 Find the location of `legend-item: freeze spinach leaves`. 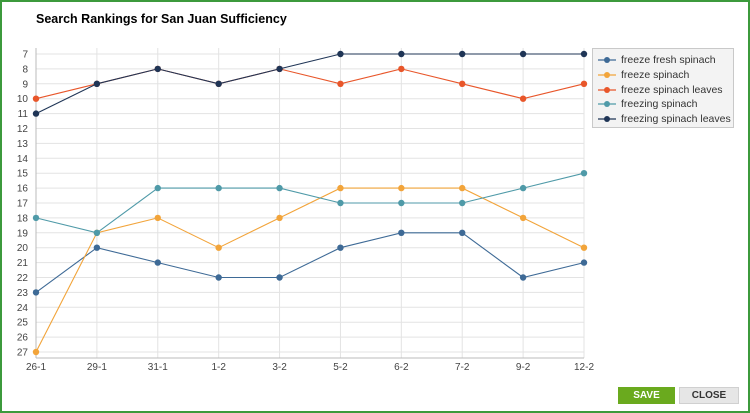

legend-item: freeze spinach leaves is located at coordinates (660, 90).